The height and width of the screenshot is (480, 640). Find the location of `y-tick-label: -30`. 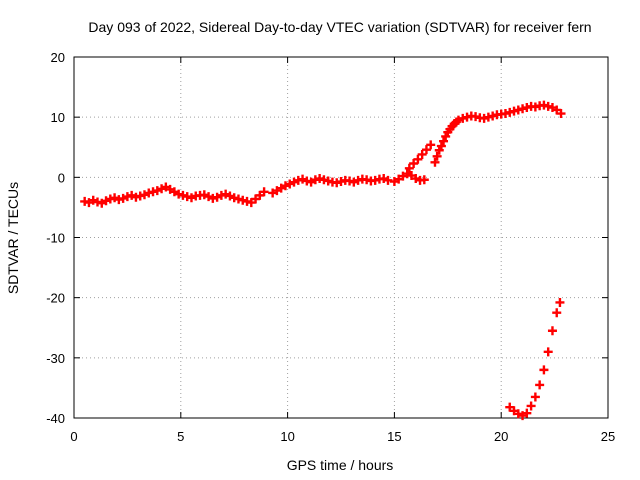

y-tick-label: -30 is located at coordinates (55, 358).